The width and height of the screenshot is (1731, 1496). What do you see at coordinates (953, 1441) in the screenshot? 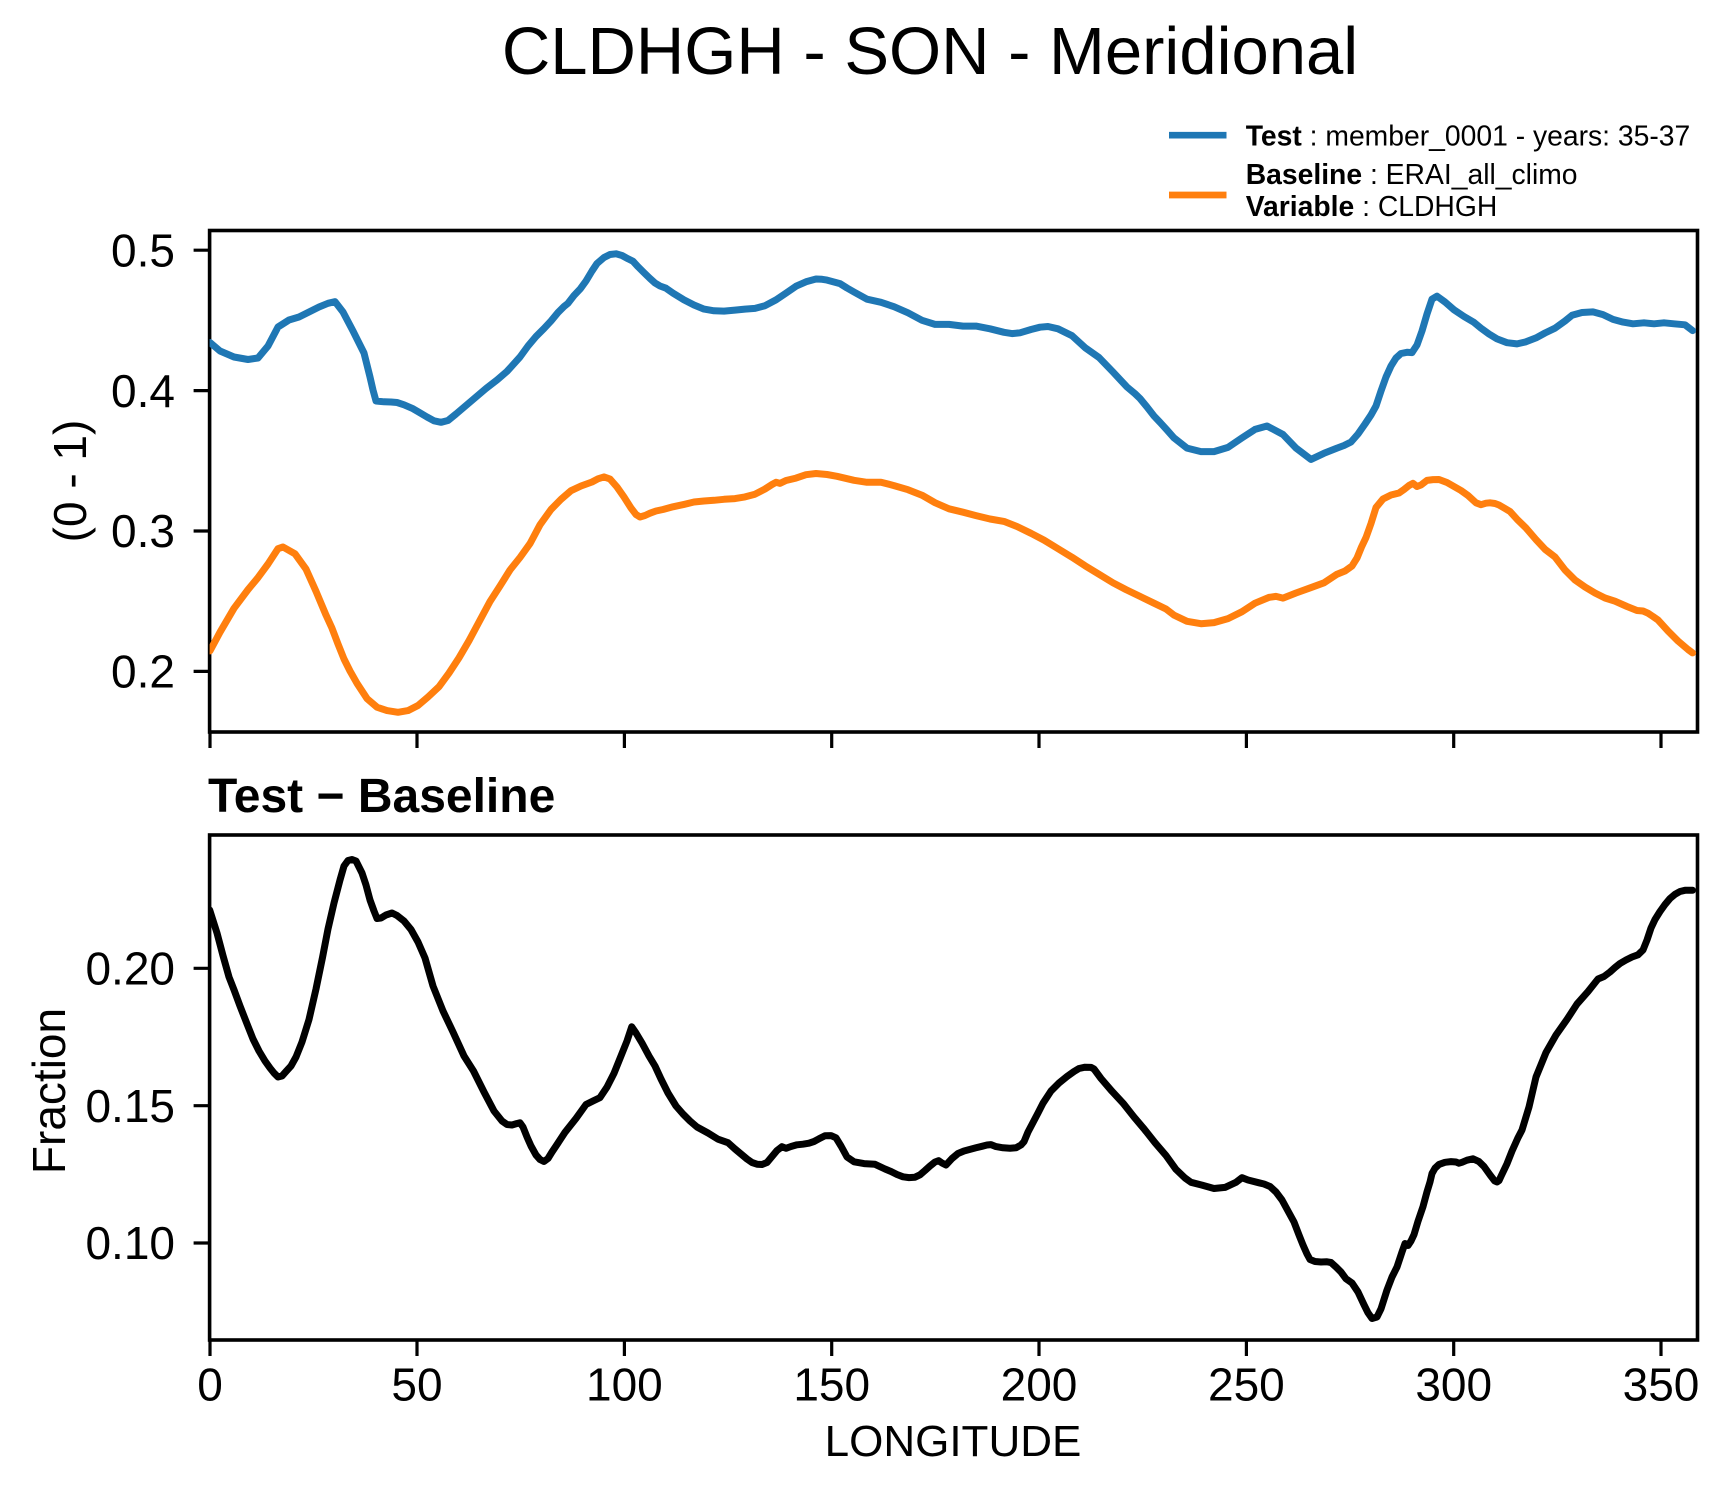
I see `svg-text: LONGITUDE` at bounding box center [953, 1441].